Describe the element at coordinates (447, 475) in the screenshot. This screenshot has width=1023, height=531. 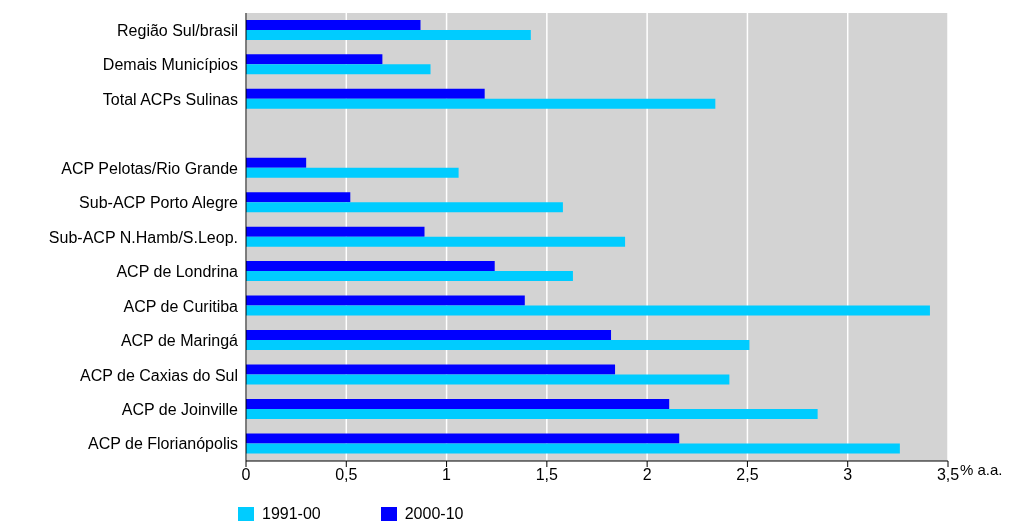
I see `x-tick-label: 1` at that location.